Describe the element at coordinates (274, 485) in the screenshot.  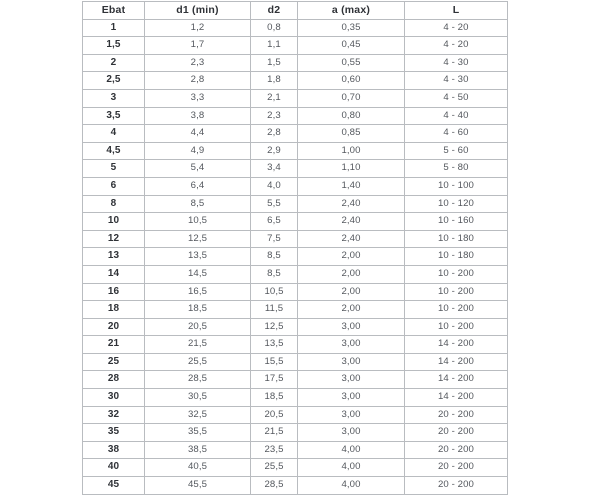
I see `table-cell-d2: 28,5` at that location.